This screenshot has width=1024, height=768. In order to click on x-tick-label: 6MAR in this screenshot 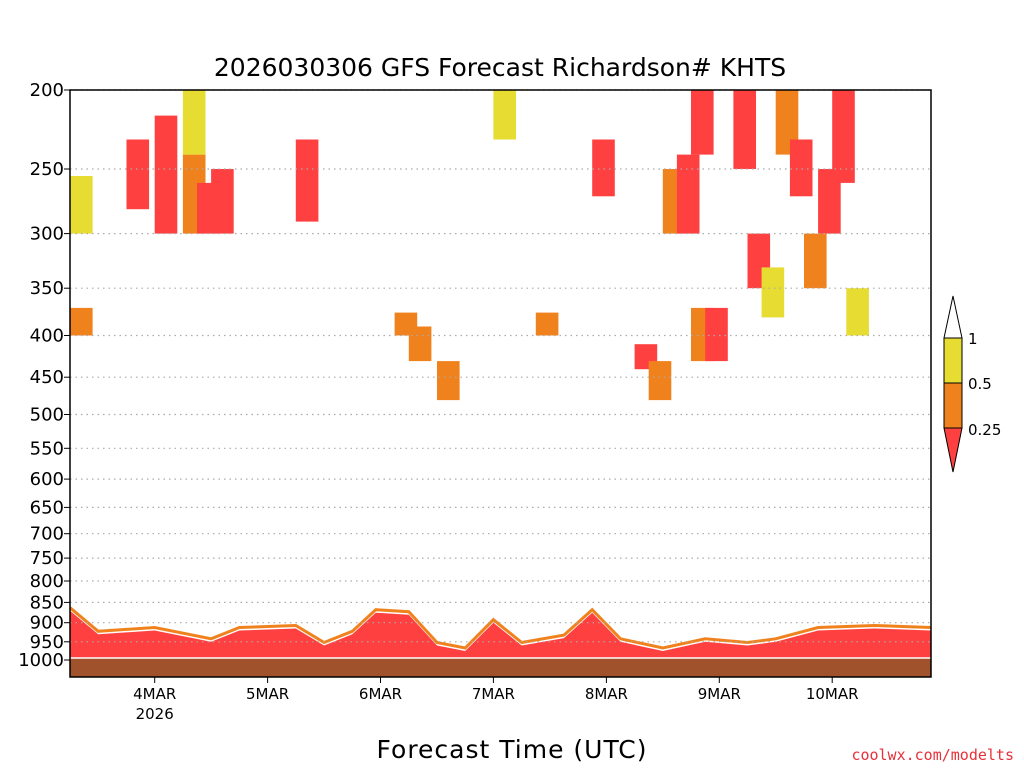, I will do `click(380, 694)`.